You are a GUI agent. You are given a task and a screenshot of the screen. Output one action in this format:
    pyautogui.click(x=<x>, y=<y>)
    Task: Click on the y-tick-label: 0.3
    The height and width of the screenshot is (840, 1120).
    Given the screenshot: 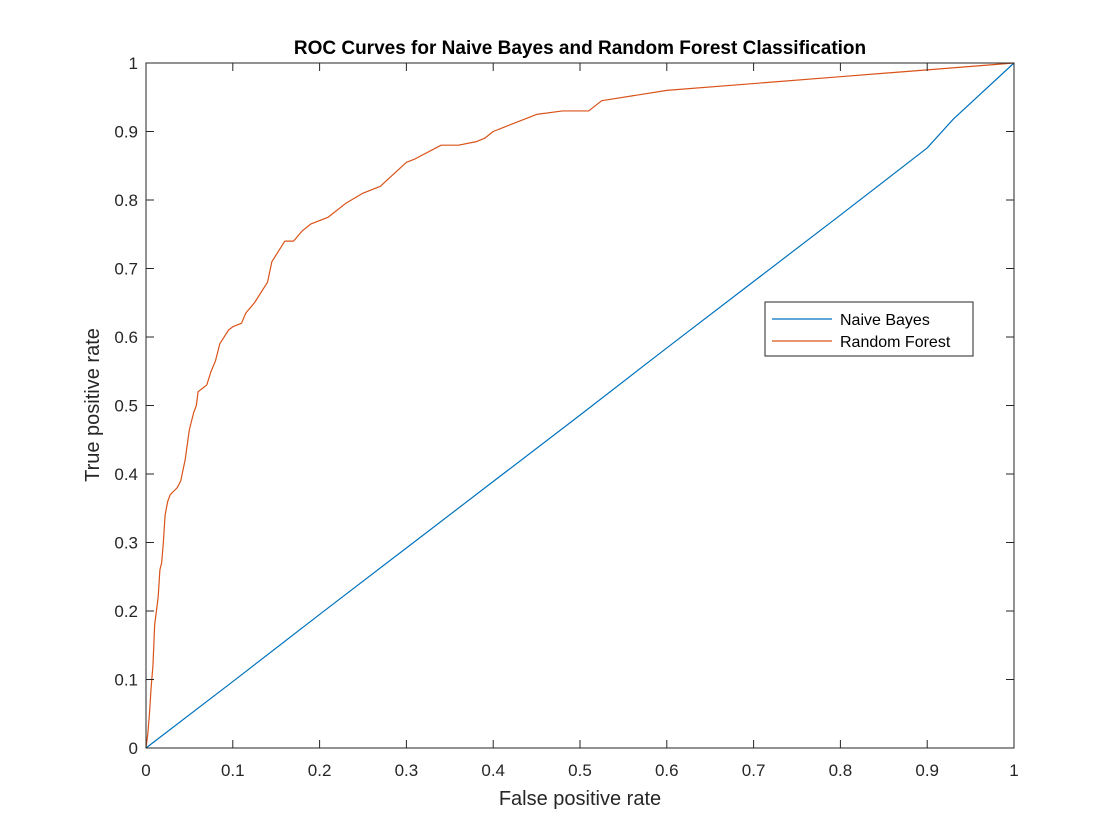 What is the action you would take?
    pyautogui.click(x=126, y=543)
    